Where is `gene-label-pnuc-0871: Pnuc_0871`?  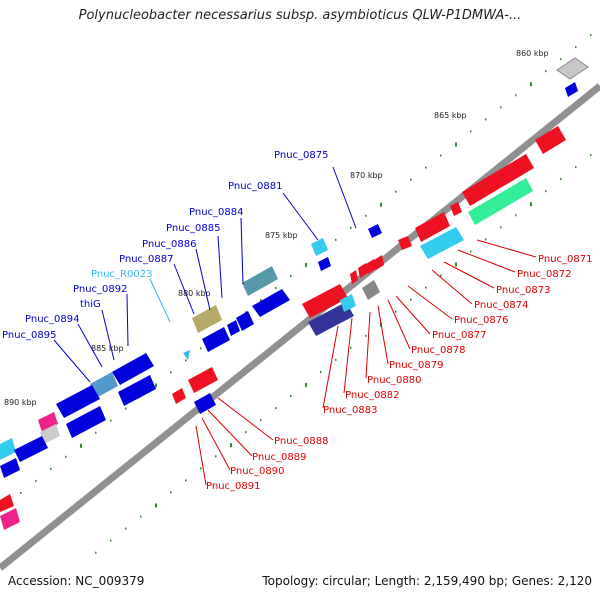 gene-label-pnuc-0871: Pnuc_0871 is located at coordinates (565, 259).